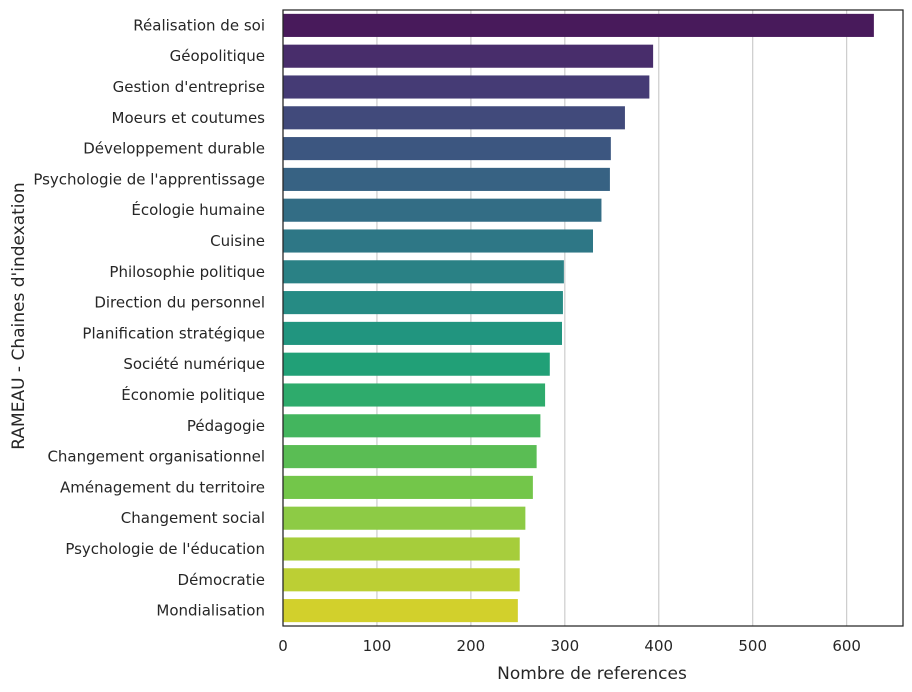 The width and height of the screenshot is (912, 692). What do you see at coordinates (187, 272) in the screenshot?
I see `category-label: Philosophie politique` at bounding box center [187, 272].